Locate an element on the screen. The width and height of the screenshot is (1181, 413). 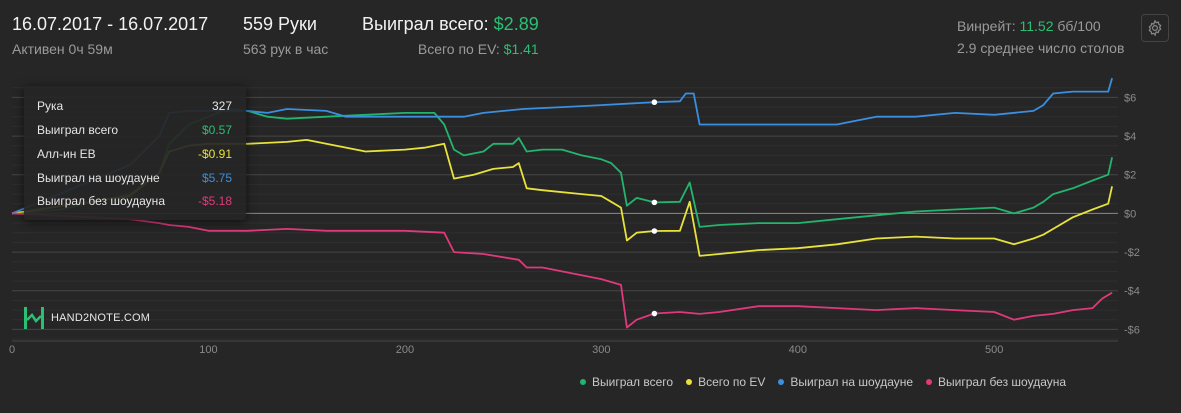
x-tick-label: 500 is located at coordinates (994, 350).